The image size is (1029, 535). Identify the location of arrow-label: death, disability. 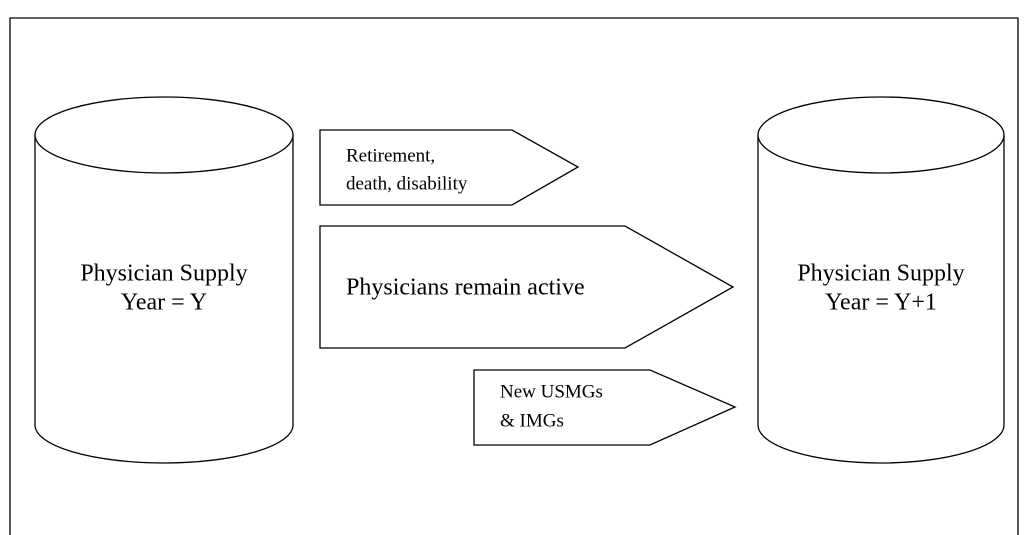
(407, 183).